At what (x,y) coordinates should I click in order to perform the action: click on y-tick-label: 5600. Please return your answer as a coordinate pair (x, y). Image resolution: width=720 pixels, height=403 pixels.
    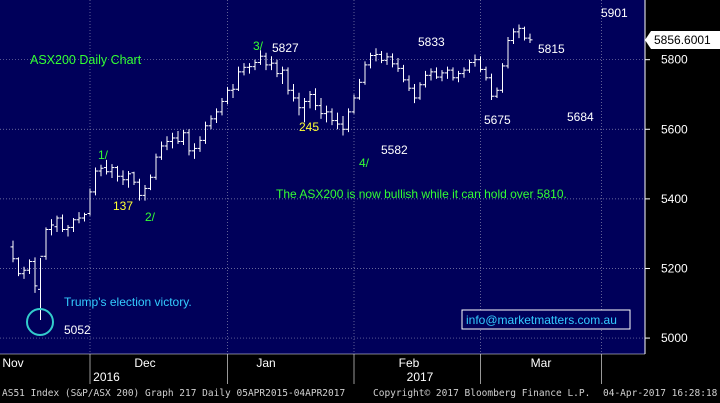
    Looking at the image, I should click on (674, 129).